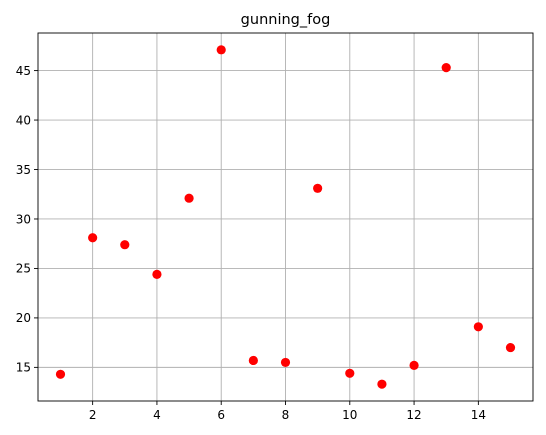 This screenshot has height=435, width=546. Describe the element at coordinates (157, 415) in the screenshot. I see `x-tick-label: 4` at that location.